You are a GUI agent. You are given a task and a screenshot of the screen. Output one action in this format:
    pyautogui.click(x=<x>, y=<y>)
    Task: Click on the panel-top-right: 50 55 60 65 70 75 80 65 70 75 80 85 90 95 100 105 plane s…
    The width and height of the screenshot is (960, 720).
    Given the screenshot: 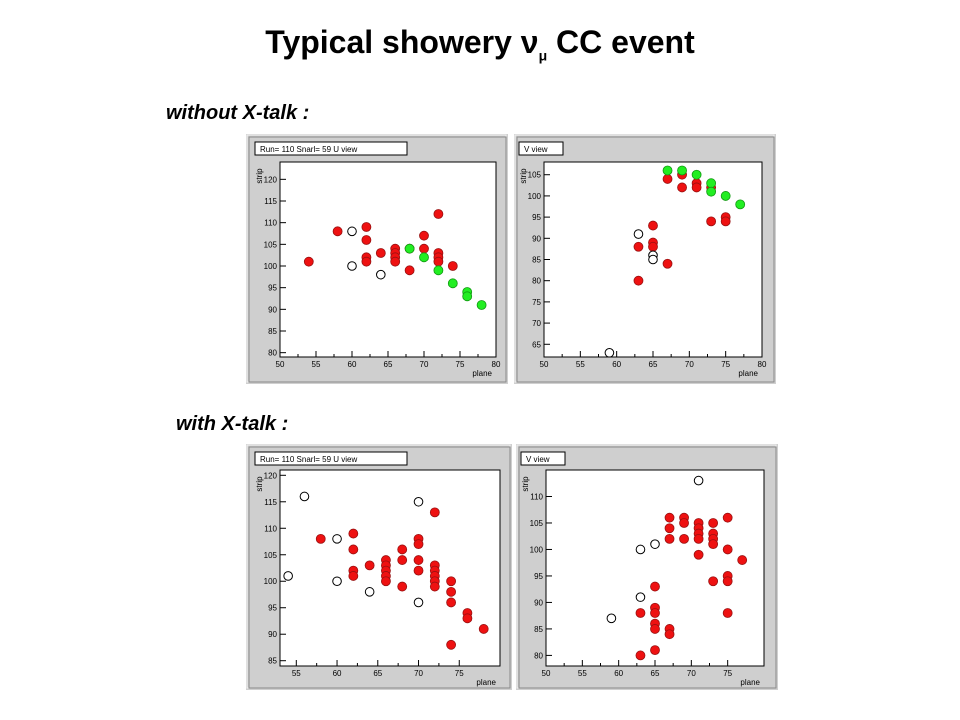 What is the action you would take?
    pyautogui.click(x=645, y=259)
    